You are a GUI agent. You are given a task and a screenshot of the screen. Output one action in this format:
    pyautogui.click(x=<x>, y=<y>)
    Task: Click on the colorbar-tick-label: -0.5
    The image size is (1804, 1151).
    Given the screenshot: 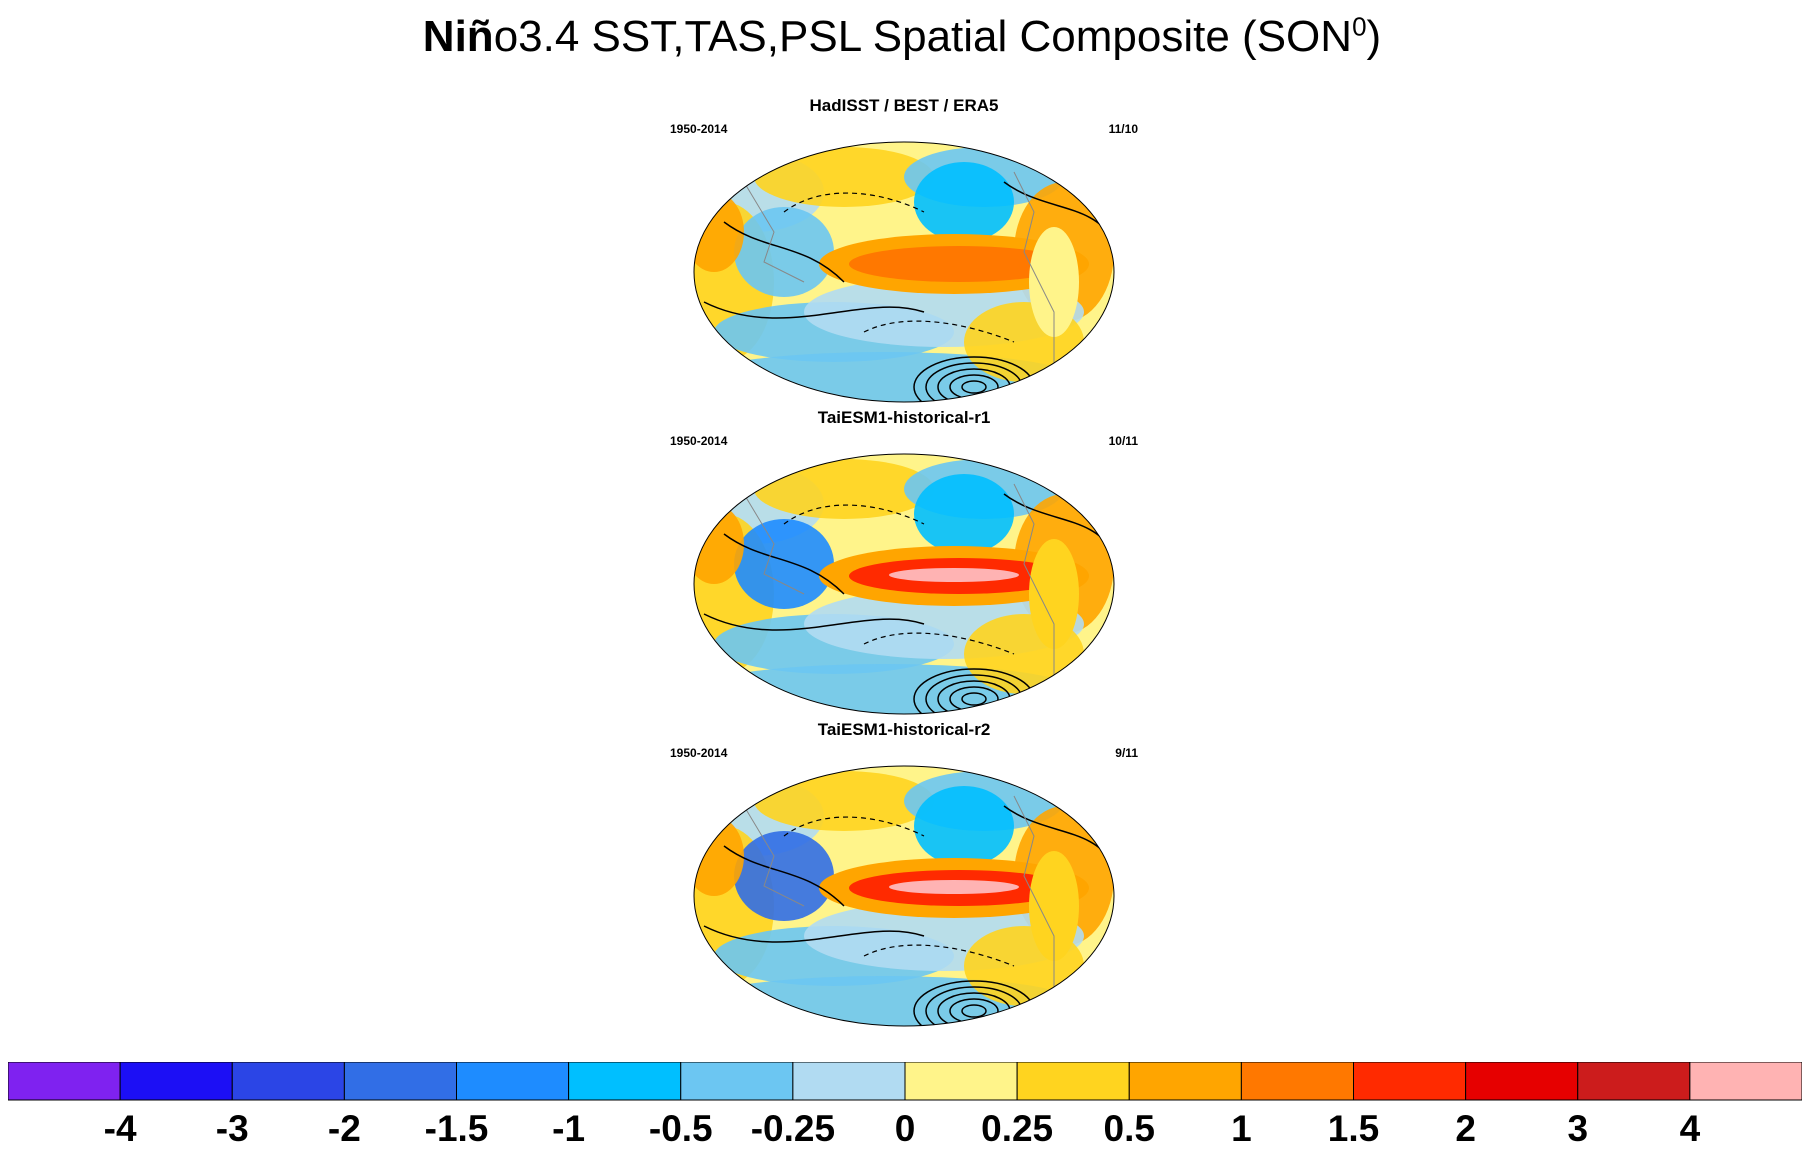 What is the action you would take?
    pyautogui.click(x=680, y=1128)
    